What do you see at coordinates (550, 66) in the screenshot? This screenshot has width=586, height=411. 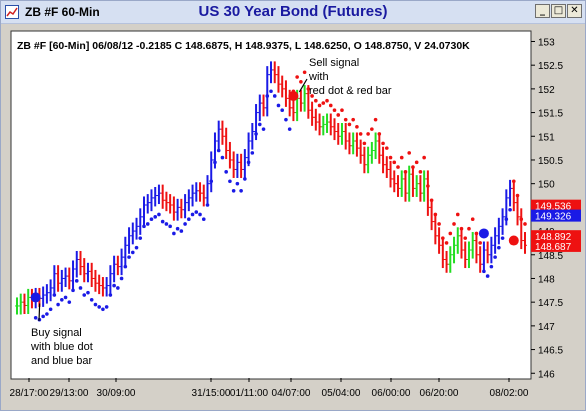 I see `y-tick-label: 152.5` at bounding box center [550, 66].